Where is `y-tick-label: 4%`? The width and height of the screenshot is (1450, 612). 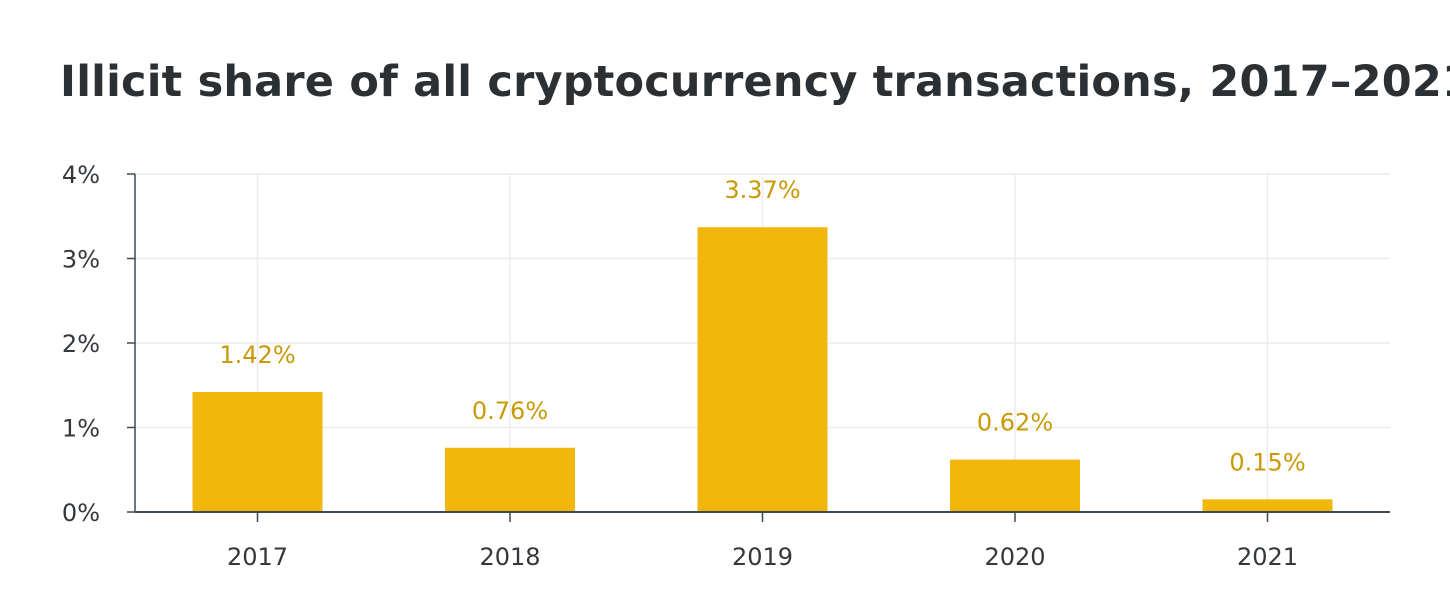
y-tick-label: 4% is located at coordinates (81, 175).